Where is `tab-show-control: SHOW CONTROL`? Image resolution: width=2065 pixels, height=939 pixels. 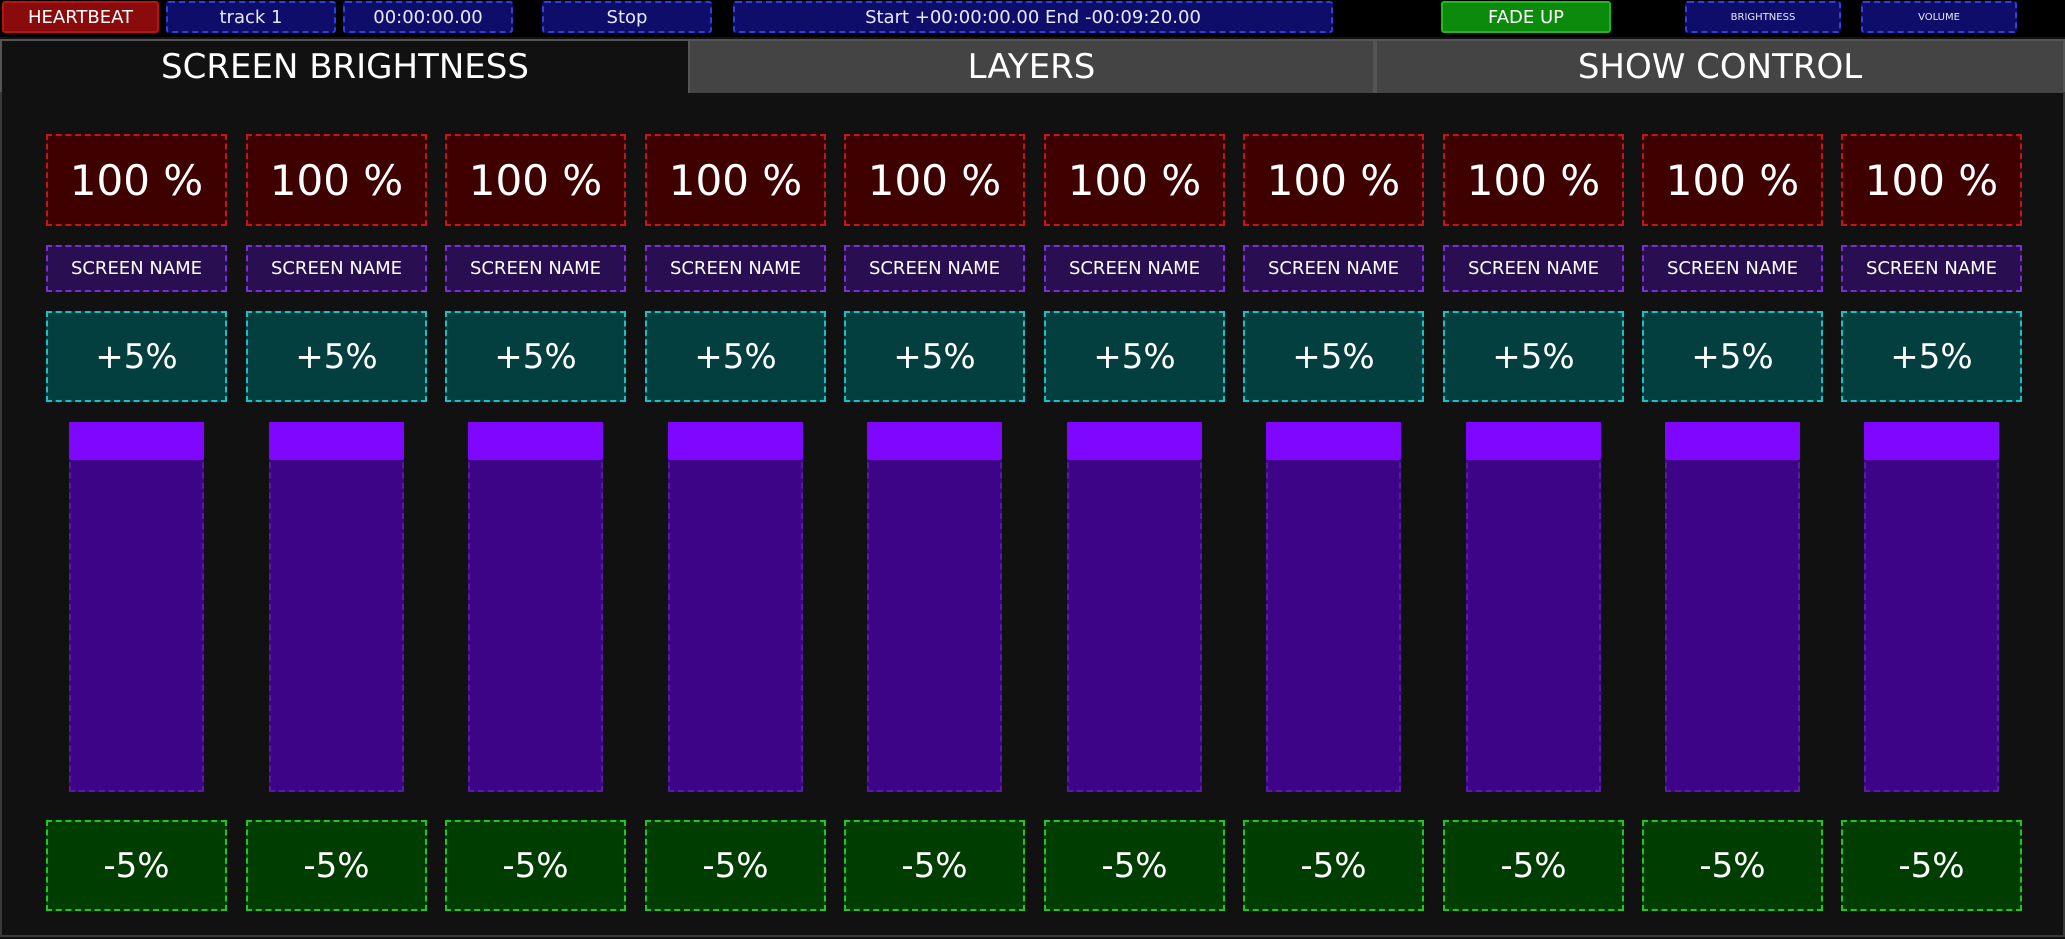
tab-show-control: SHOW CONTROL is located at coordinates (1720, 66).